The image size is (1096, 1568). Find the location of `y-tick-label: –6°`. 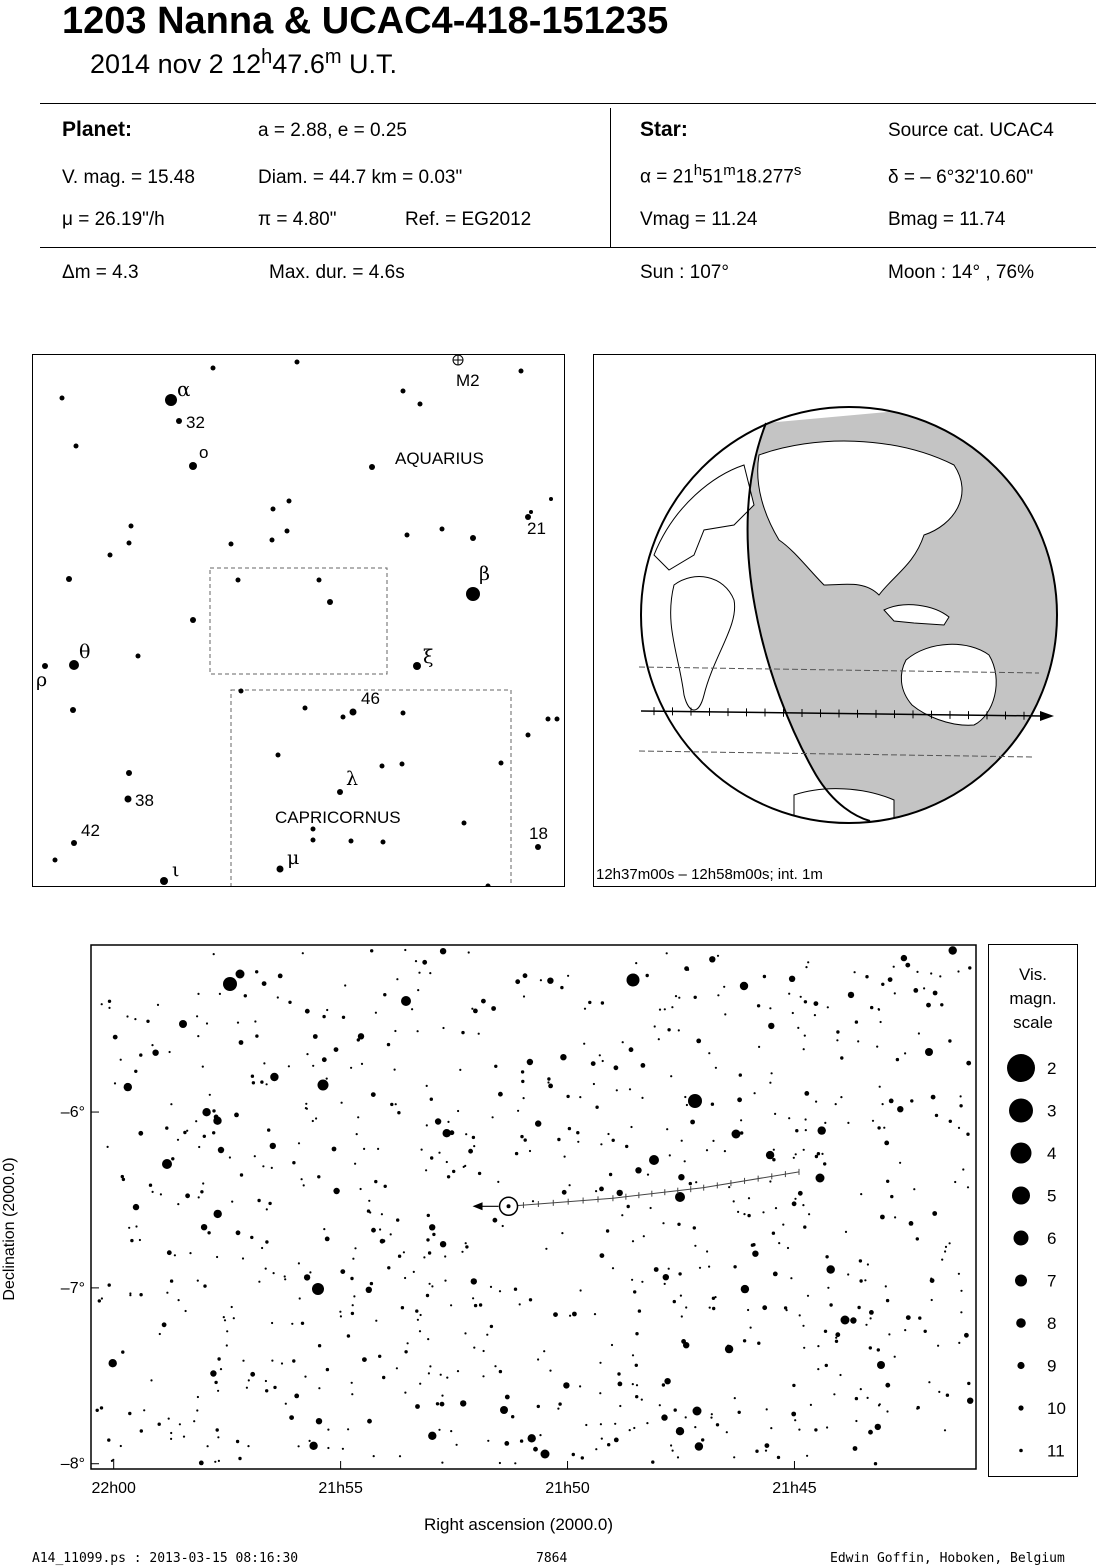

y-tick-label: –6° is located at coordinates (73, 1112).